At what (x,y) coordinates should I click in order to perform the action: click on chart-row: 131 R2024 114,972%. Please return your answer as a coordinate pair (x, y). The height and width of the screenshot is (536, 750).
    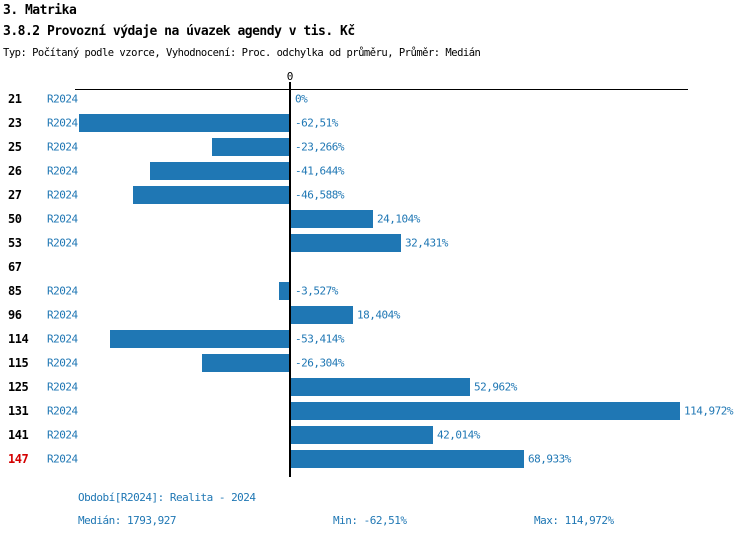
    Looking at the image, I should click on (375, 411).